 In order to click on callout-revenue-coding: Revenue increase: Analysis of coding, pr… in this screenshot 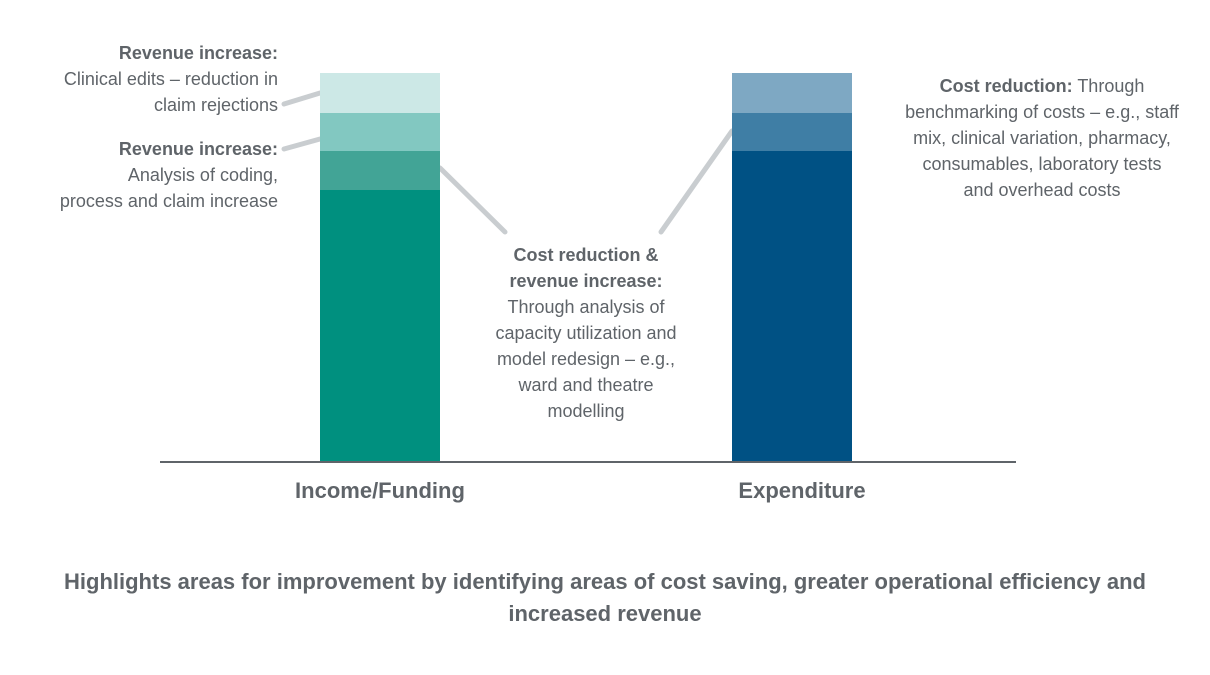, I will do `click(139, 175)`.